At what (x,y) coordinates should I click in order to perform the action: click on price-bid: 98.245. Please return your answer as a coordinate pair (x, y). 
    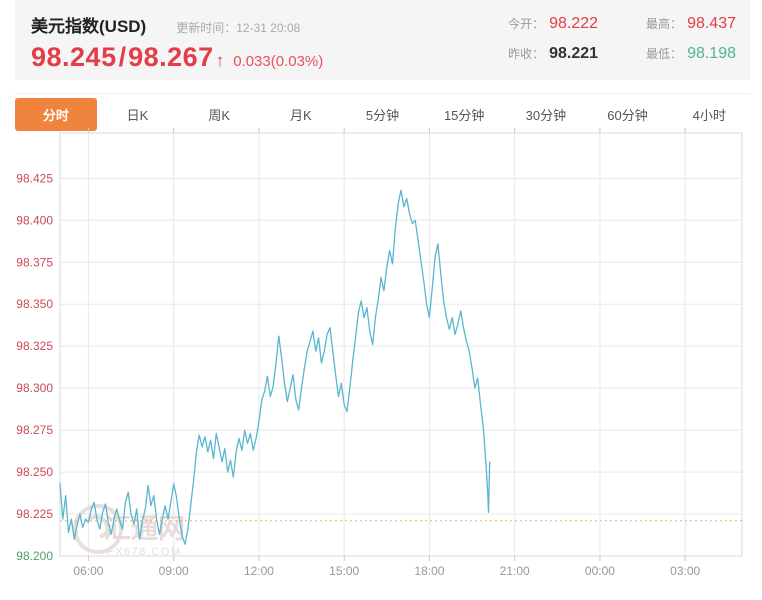
    Looking at the image, I should click on (74, 57).